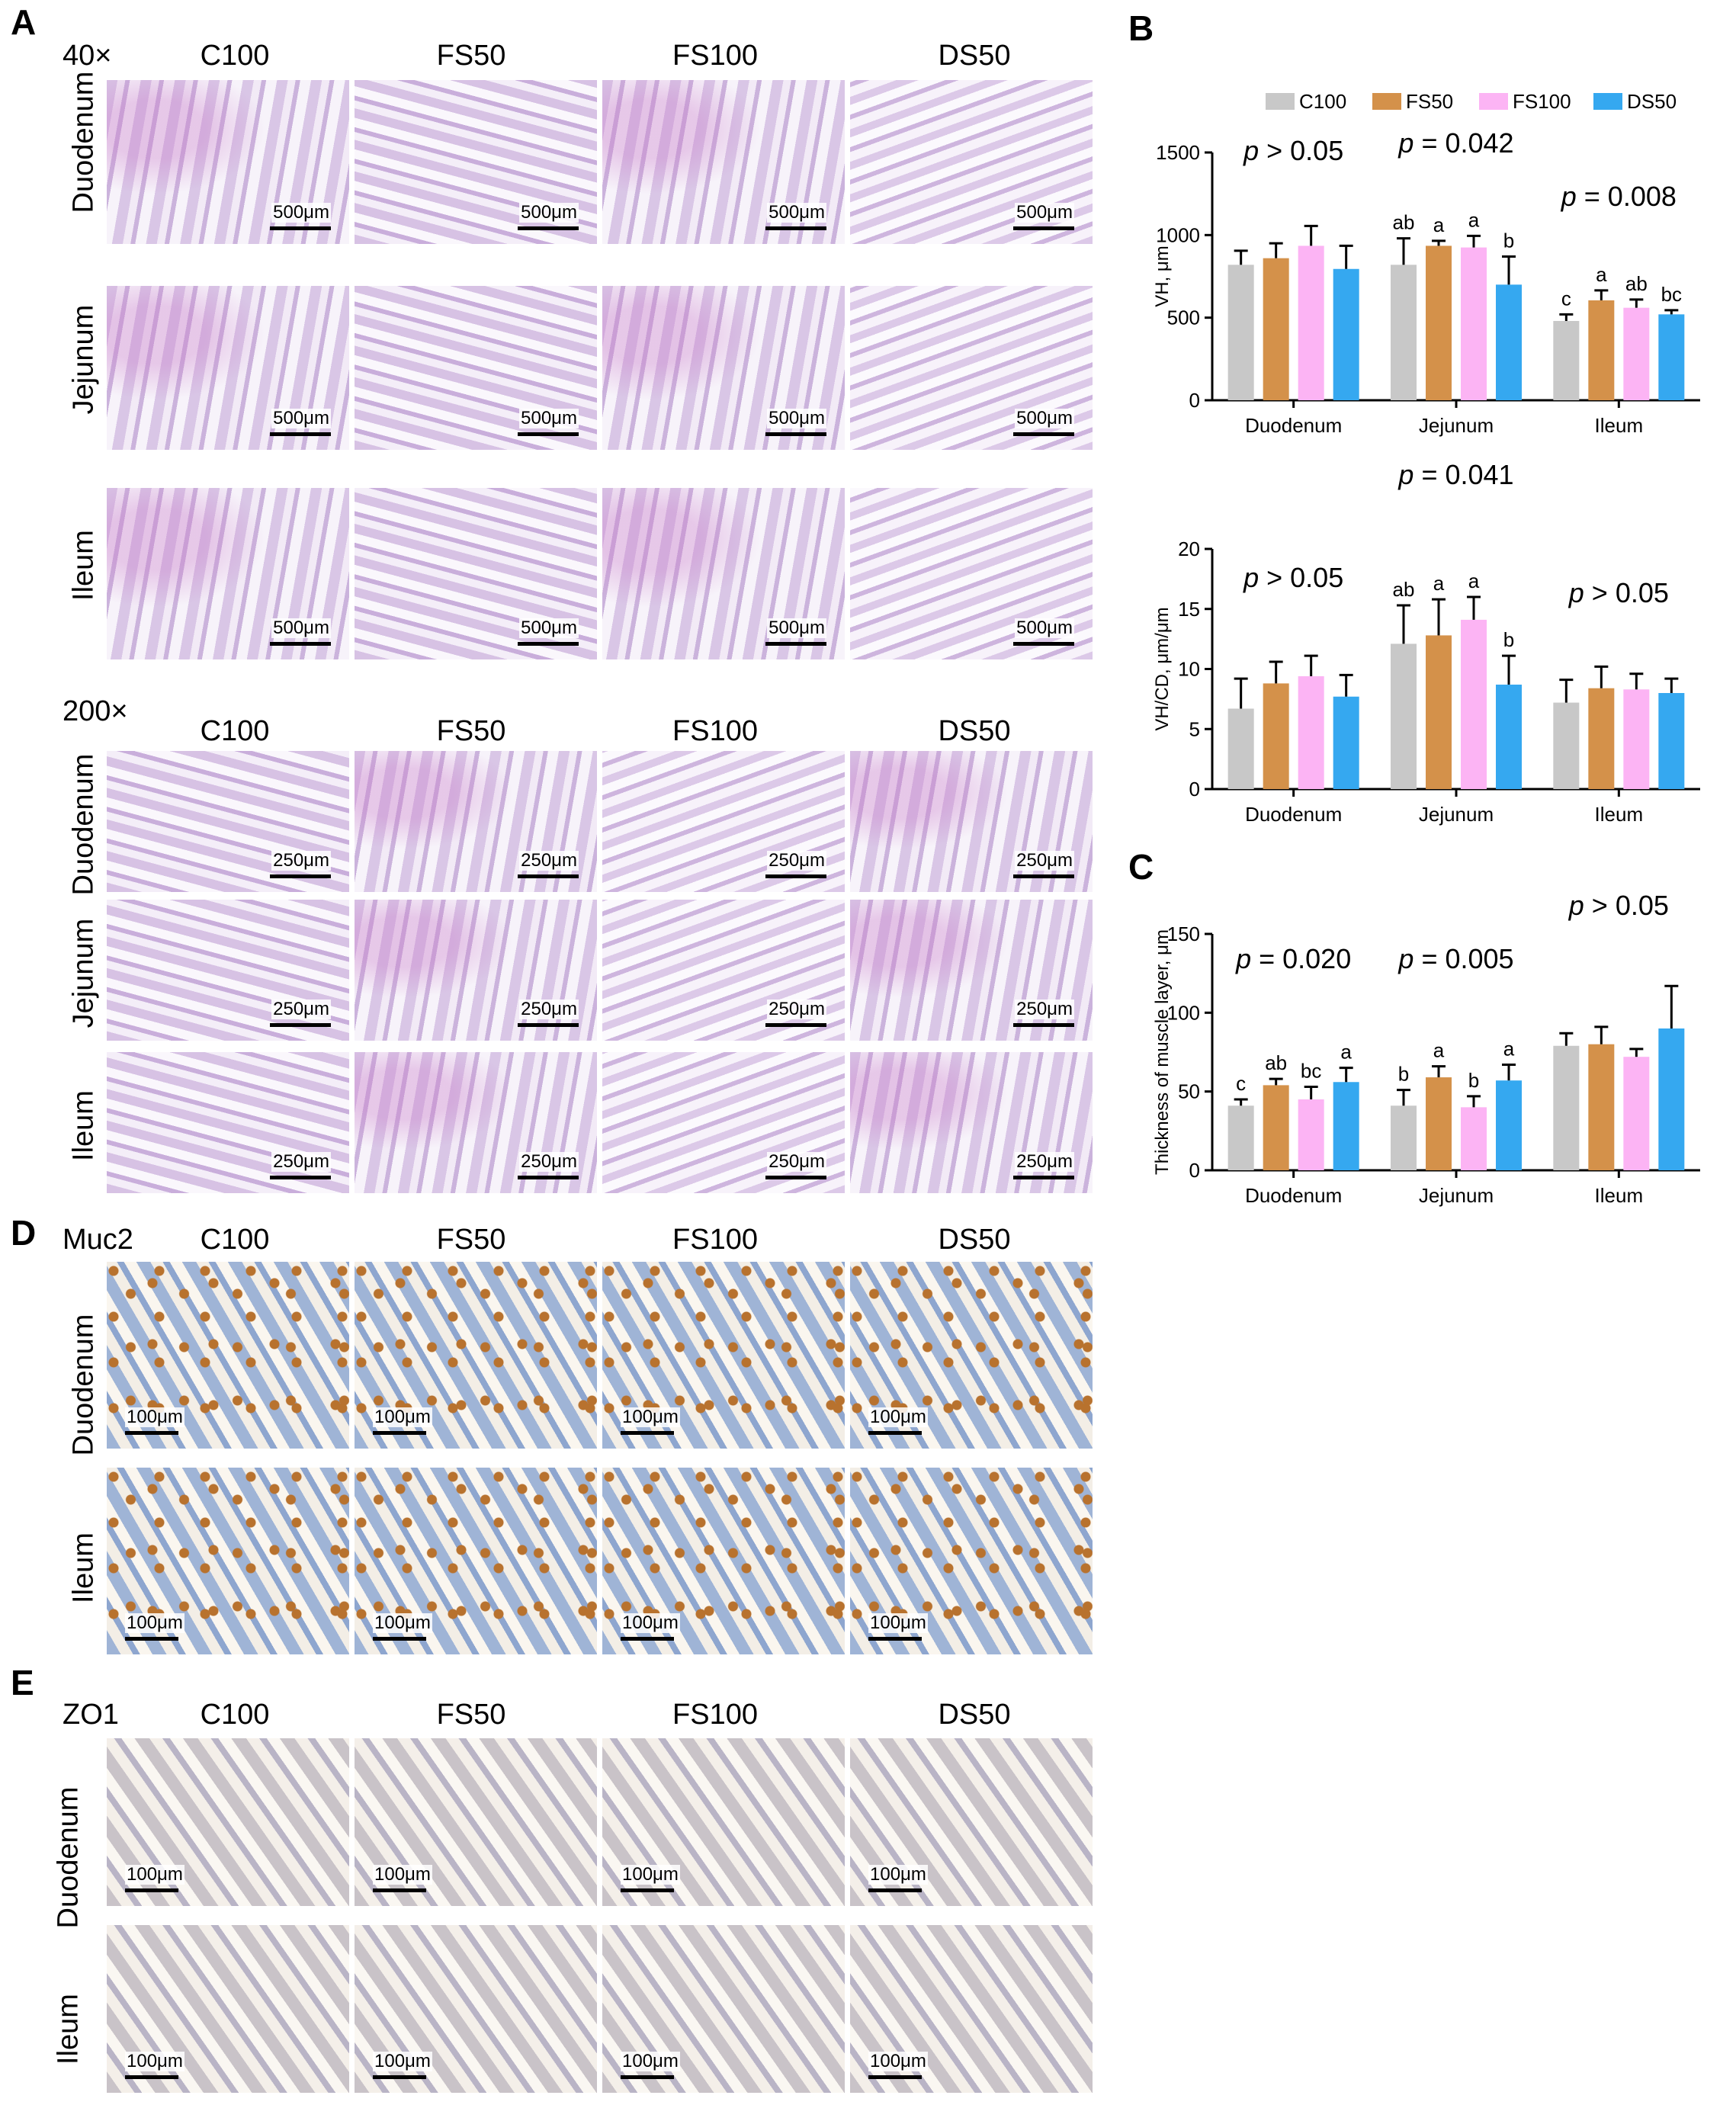 Image resolution: width=1736 pixels, height=2121 pixels. Describe the element at coordinates (723, 573) in the screenshot. I see `he-40x-image-ileum-fs100: 500μm` at that location.